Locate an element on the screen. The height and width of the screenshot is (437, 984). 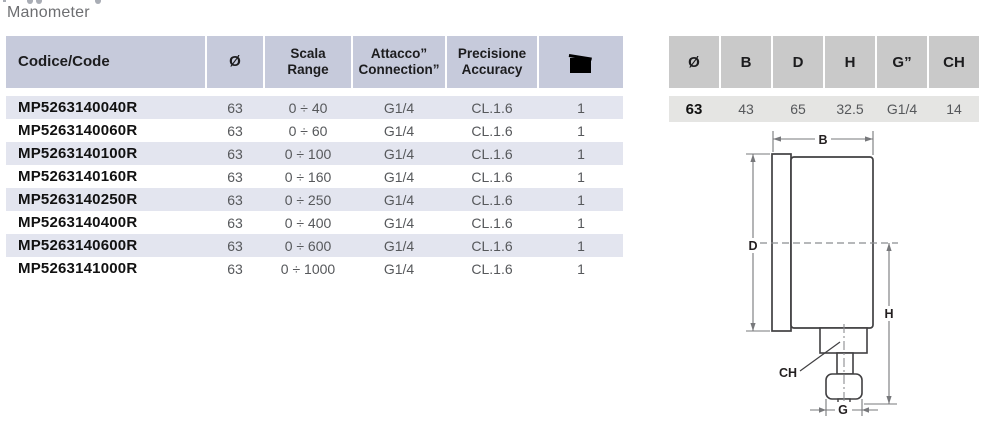
cell-range: 0 ÷ 400 is located at coordinates (308, 222).